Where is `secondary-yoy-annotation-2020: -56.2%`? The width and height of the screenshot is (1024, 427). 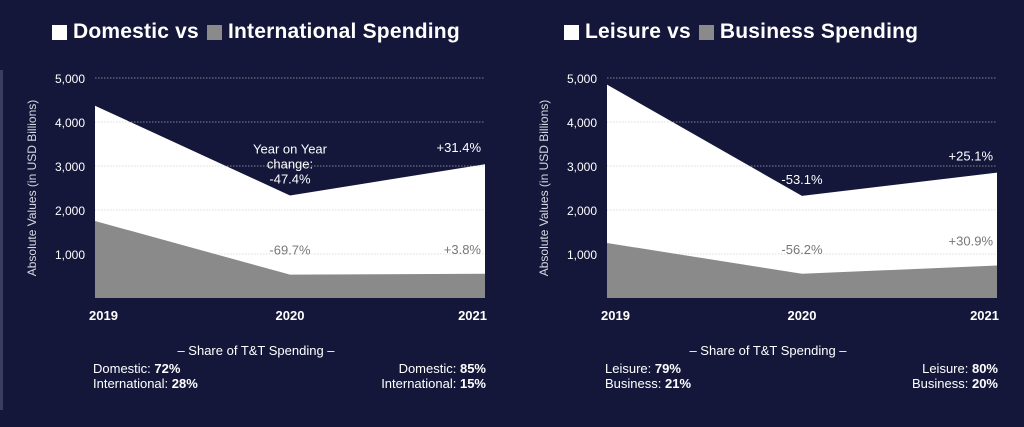 secondary-yoy-annotation-2020: -56.2% is located at coordinates (802, 249).